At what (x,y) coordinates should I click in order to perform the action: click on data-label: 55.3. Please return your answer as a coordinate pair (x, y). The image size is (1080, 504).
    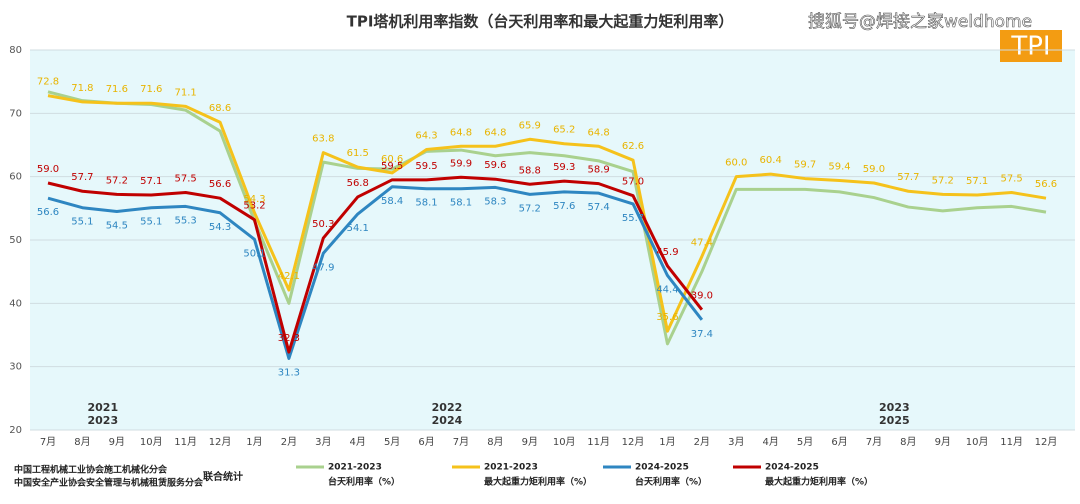
    Looking at the image, I should click on (186, 220).